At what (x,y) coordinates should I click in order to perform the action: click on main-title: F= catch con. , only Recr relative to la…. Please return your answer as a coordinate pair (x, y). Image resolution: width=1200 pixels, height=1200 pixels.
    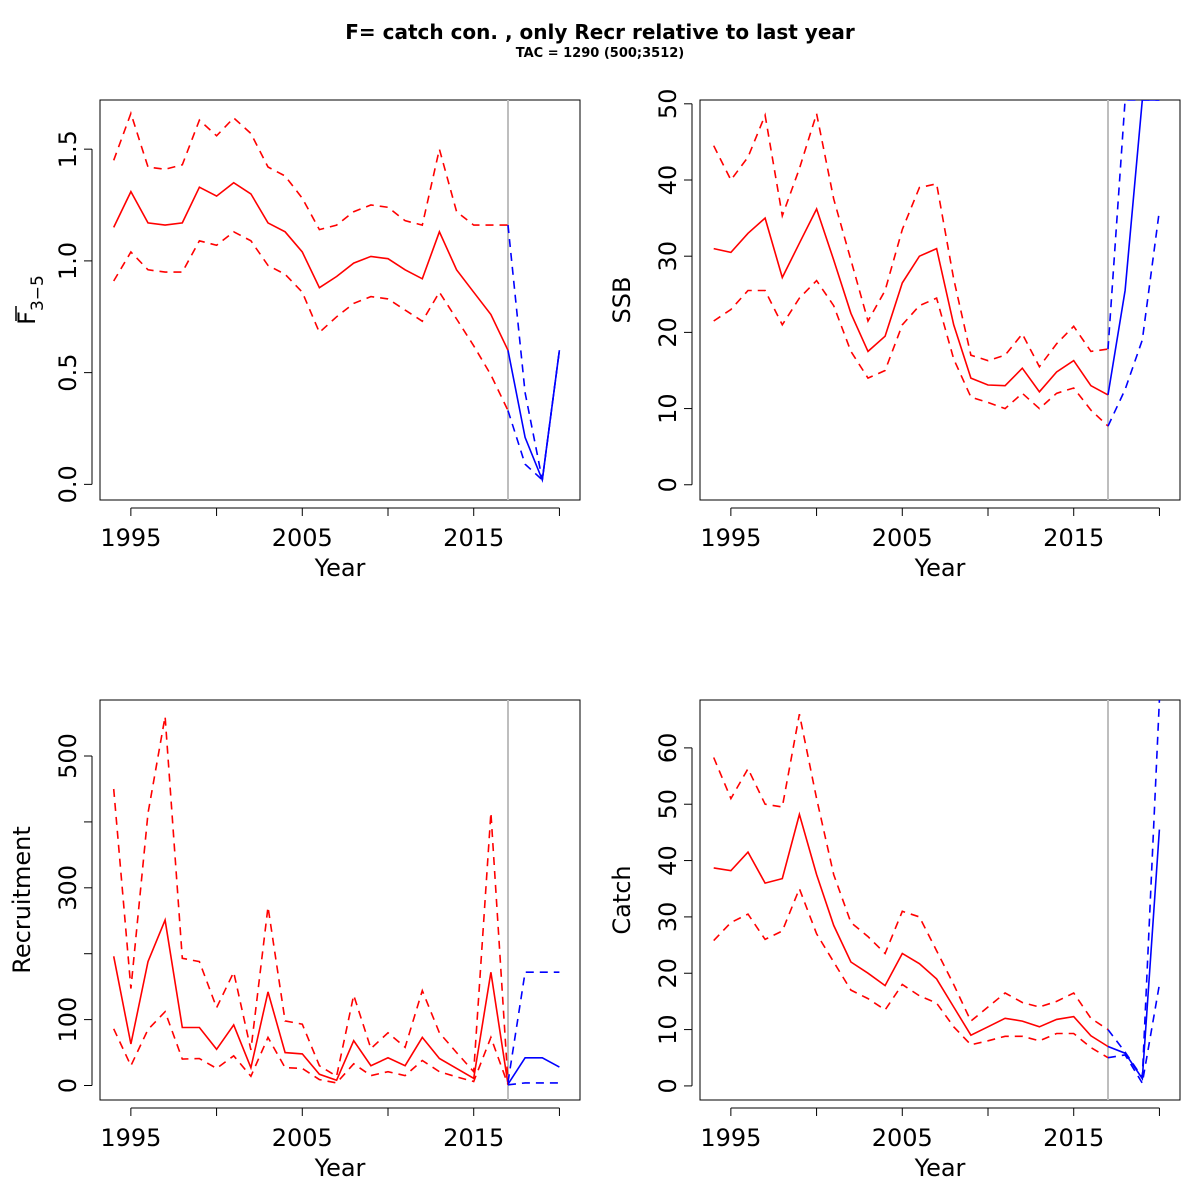
    Looking at the image, I should click on (600, 32).